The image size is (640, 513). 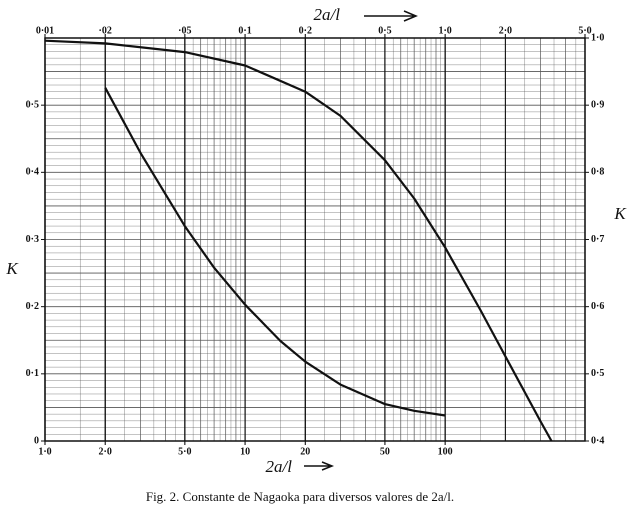 What do you see at coordinates (327, 14) in the screenshot?
I see `x2-axis-label: 2a/l` at bounding box center [327, 14].